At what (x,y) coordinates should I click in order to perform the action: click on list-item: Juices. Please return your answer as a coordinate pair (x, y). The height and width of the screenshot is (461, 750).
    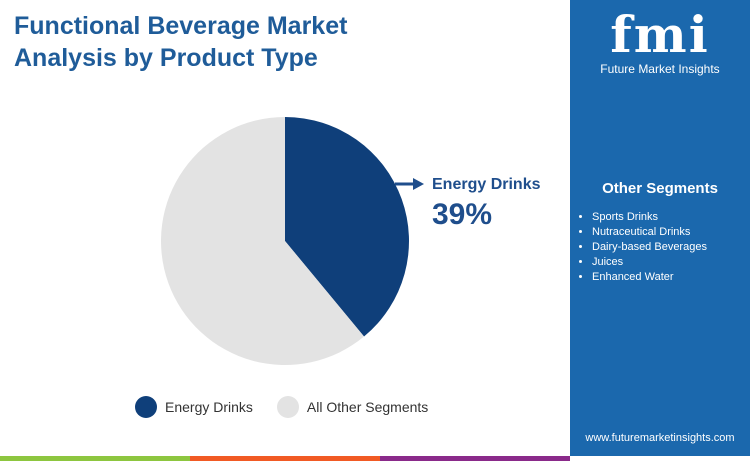
    Looking at the image, I should click on (649, 262).